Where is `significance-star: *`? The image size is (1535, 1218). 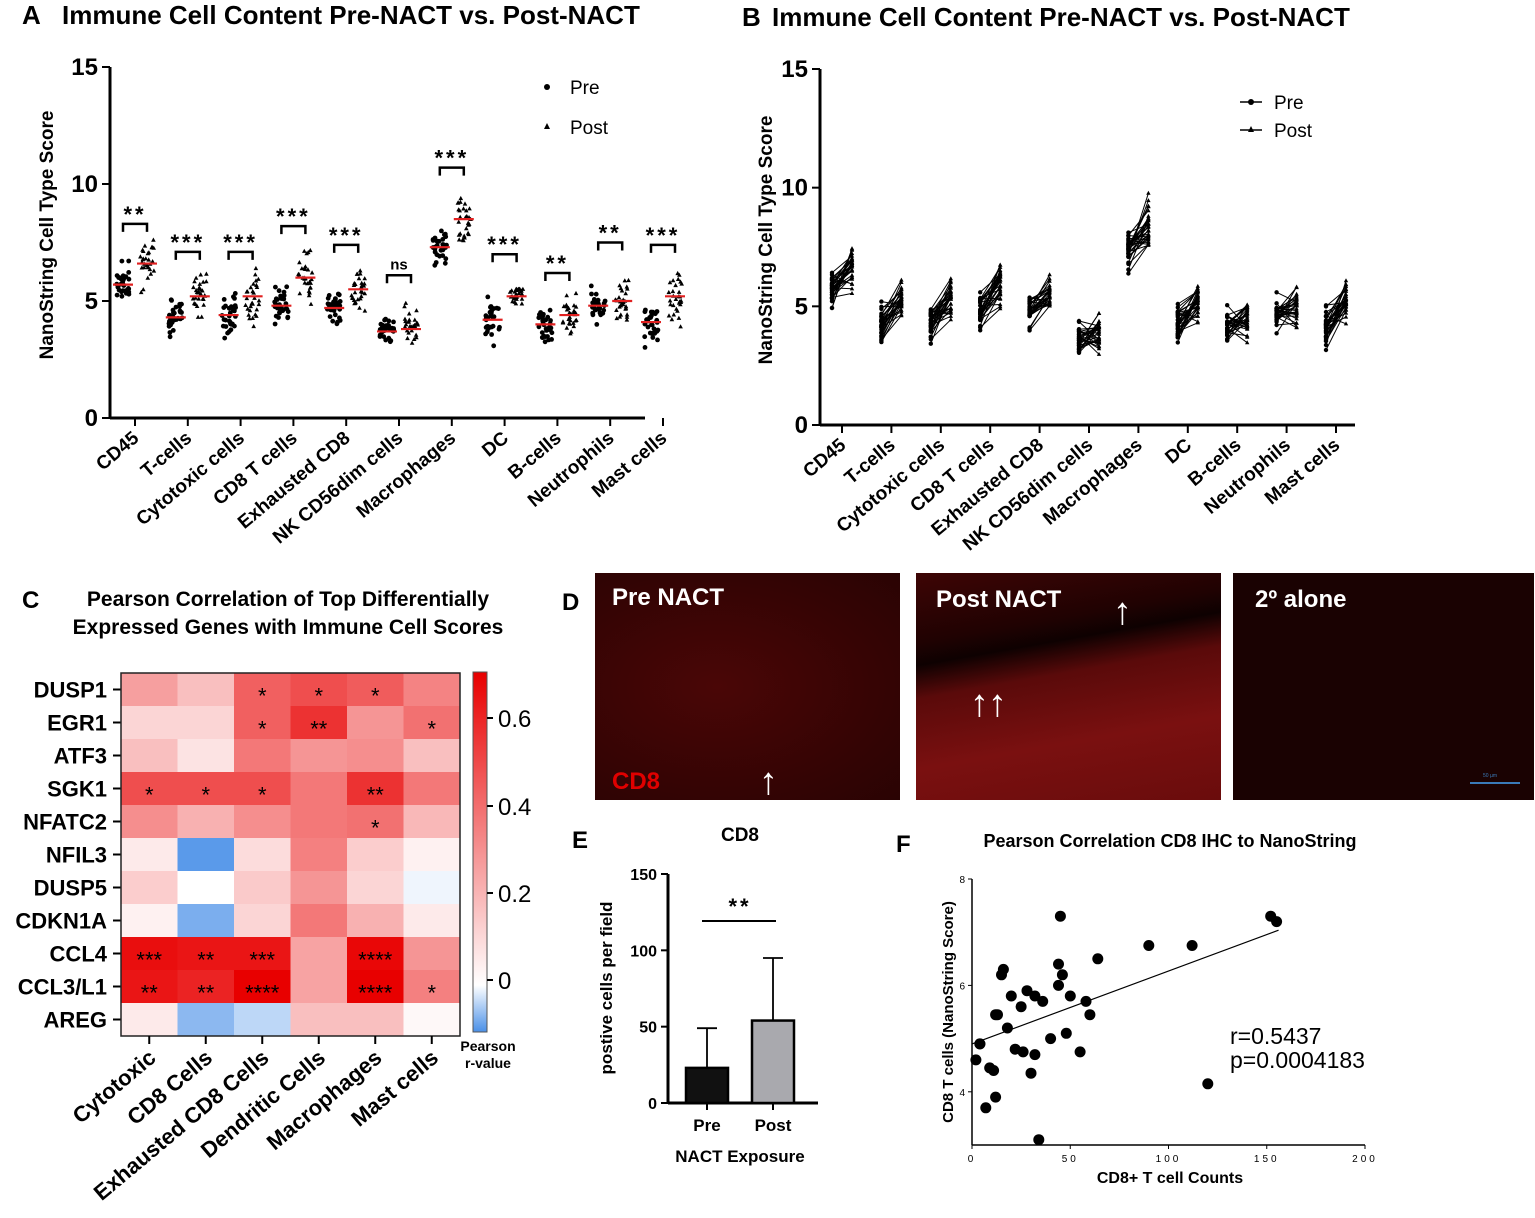 significance-star: * is located at coordinates (318, 696).